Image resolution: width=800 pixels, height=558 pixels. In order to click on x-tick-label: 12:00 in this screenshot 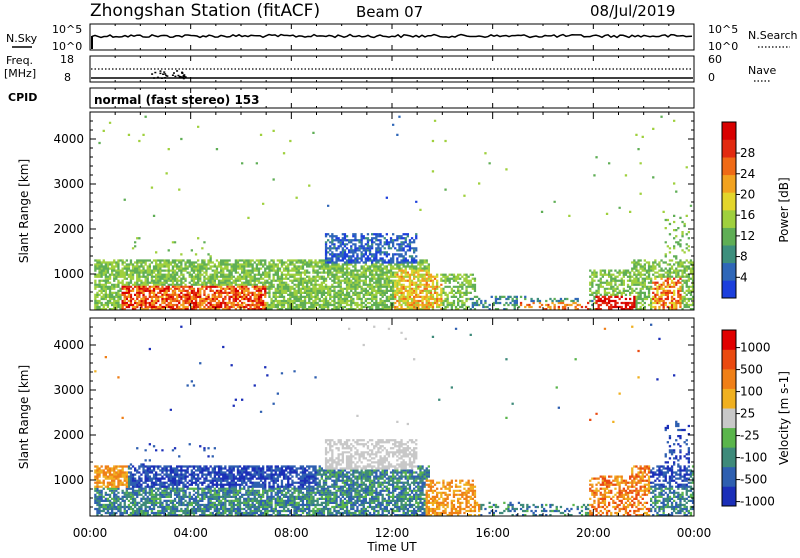, I will do `click(392, 533)`.